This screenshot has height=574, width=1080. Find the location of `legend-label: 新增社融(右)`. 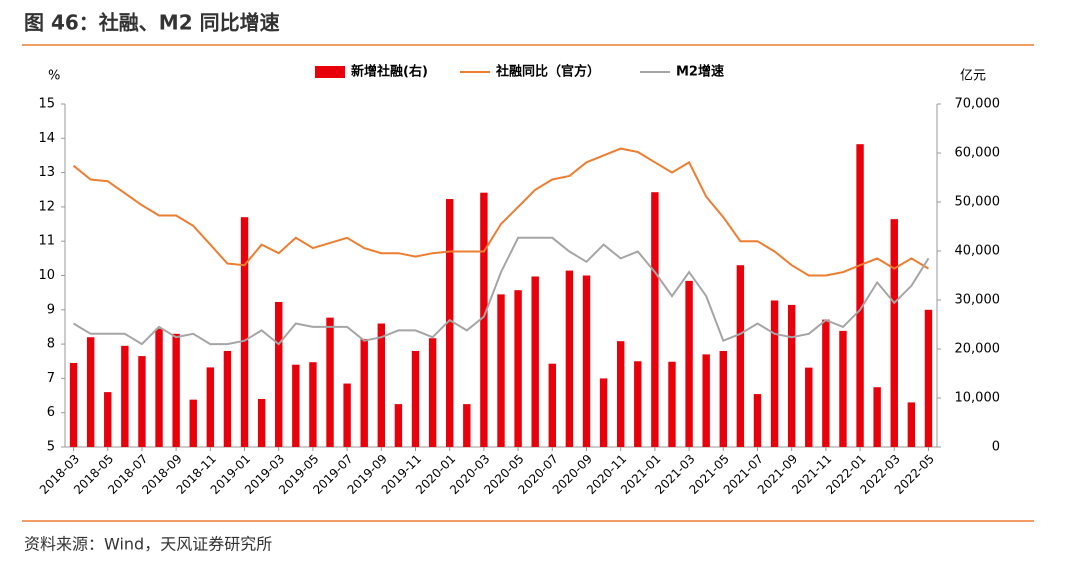

legend-label: 新增社融(右) is located at coordinates (389, 72).